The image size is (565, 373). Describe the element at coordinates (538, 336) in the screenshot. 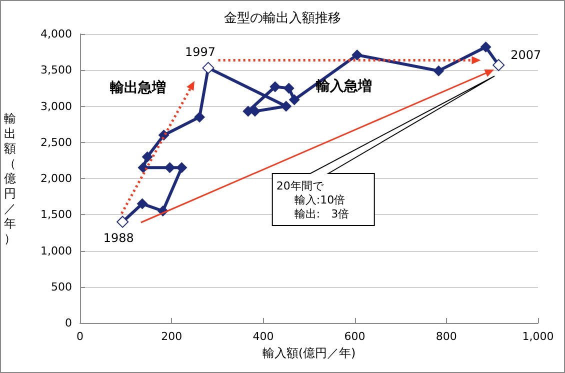

I see `x-tick-label: 1,000` at that location.